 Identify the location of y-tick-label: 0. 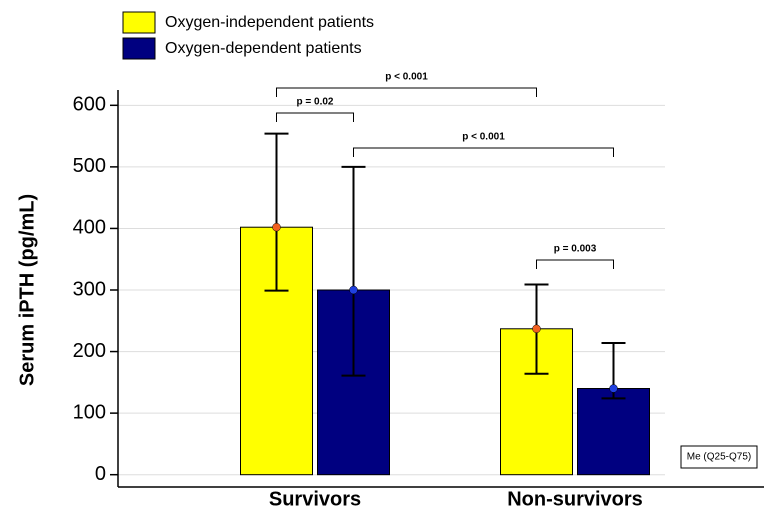
(100, 474).